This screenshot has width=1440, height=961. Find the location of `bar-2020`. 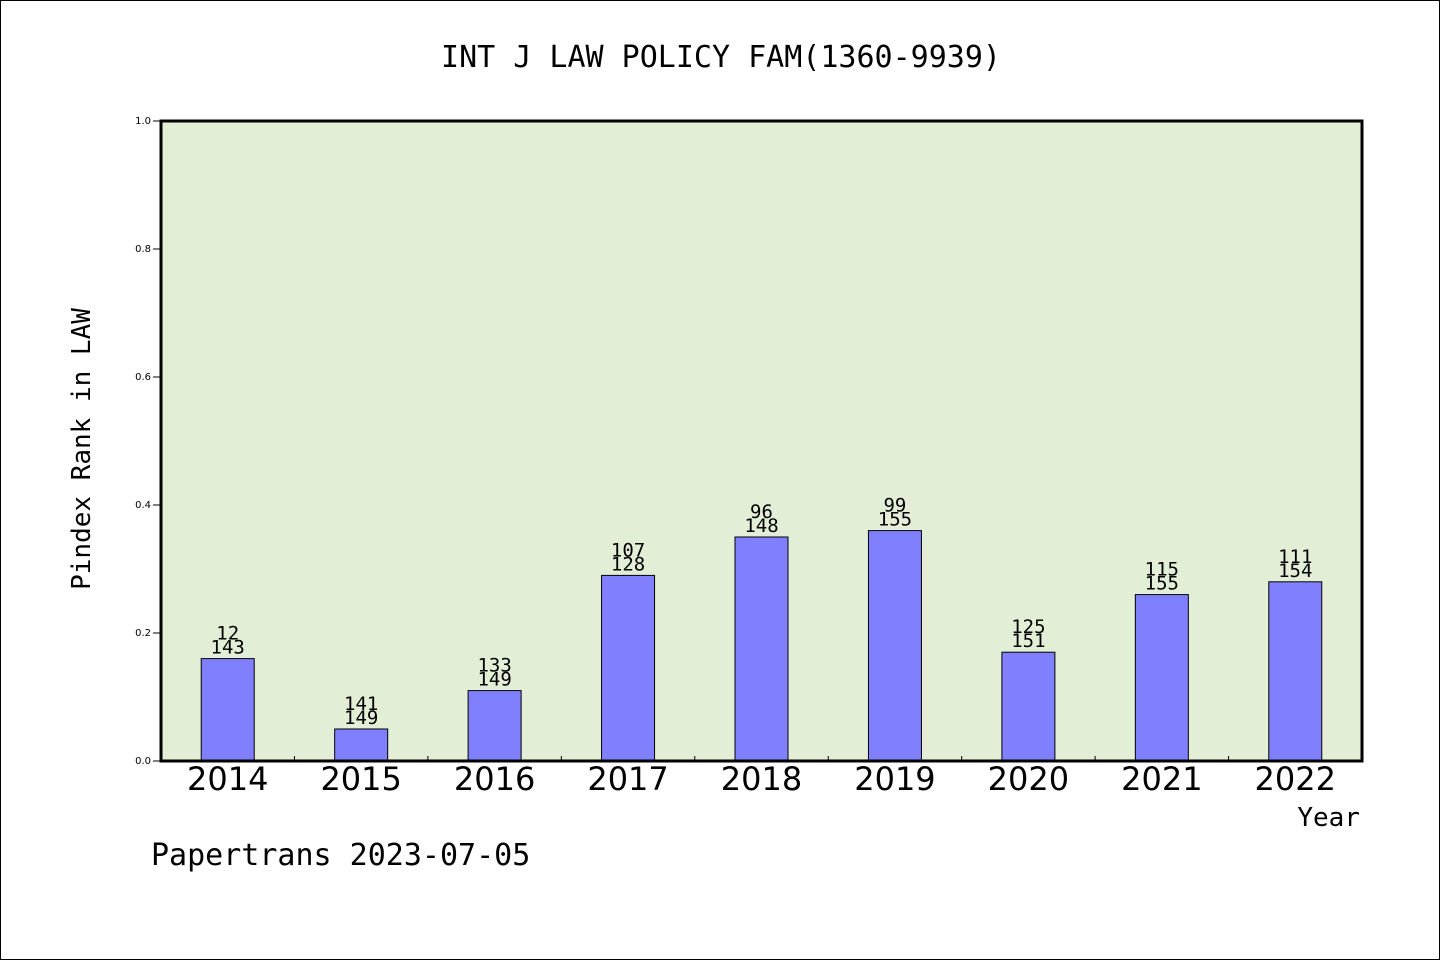

bar-2020 is located at coordinates (1028, 706).